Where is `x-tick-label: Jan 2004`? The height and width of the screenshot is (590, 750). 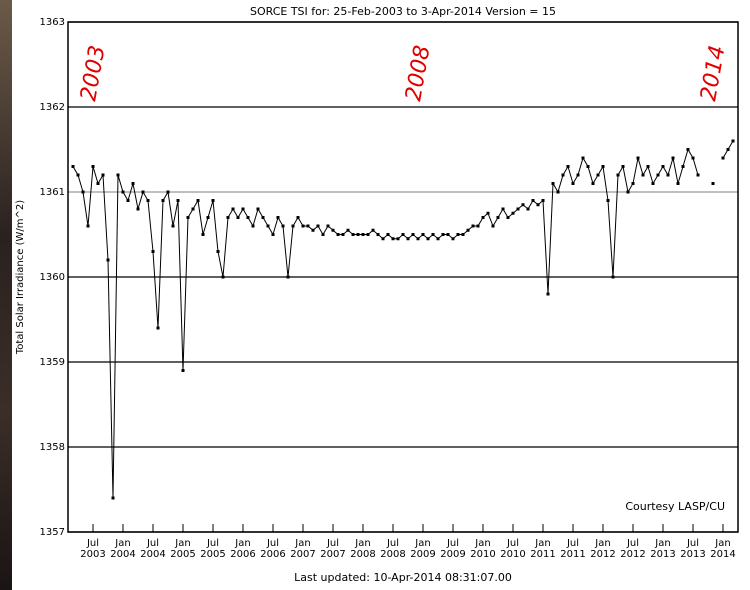 x-tick-label: Jan 2004 is located at coordinates (123, 549).